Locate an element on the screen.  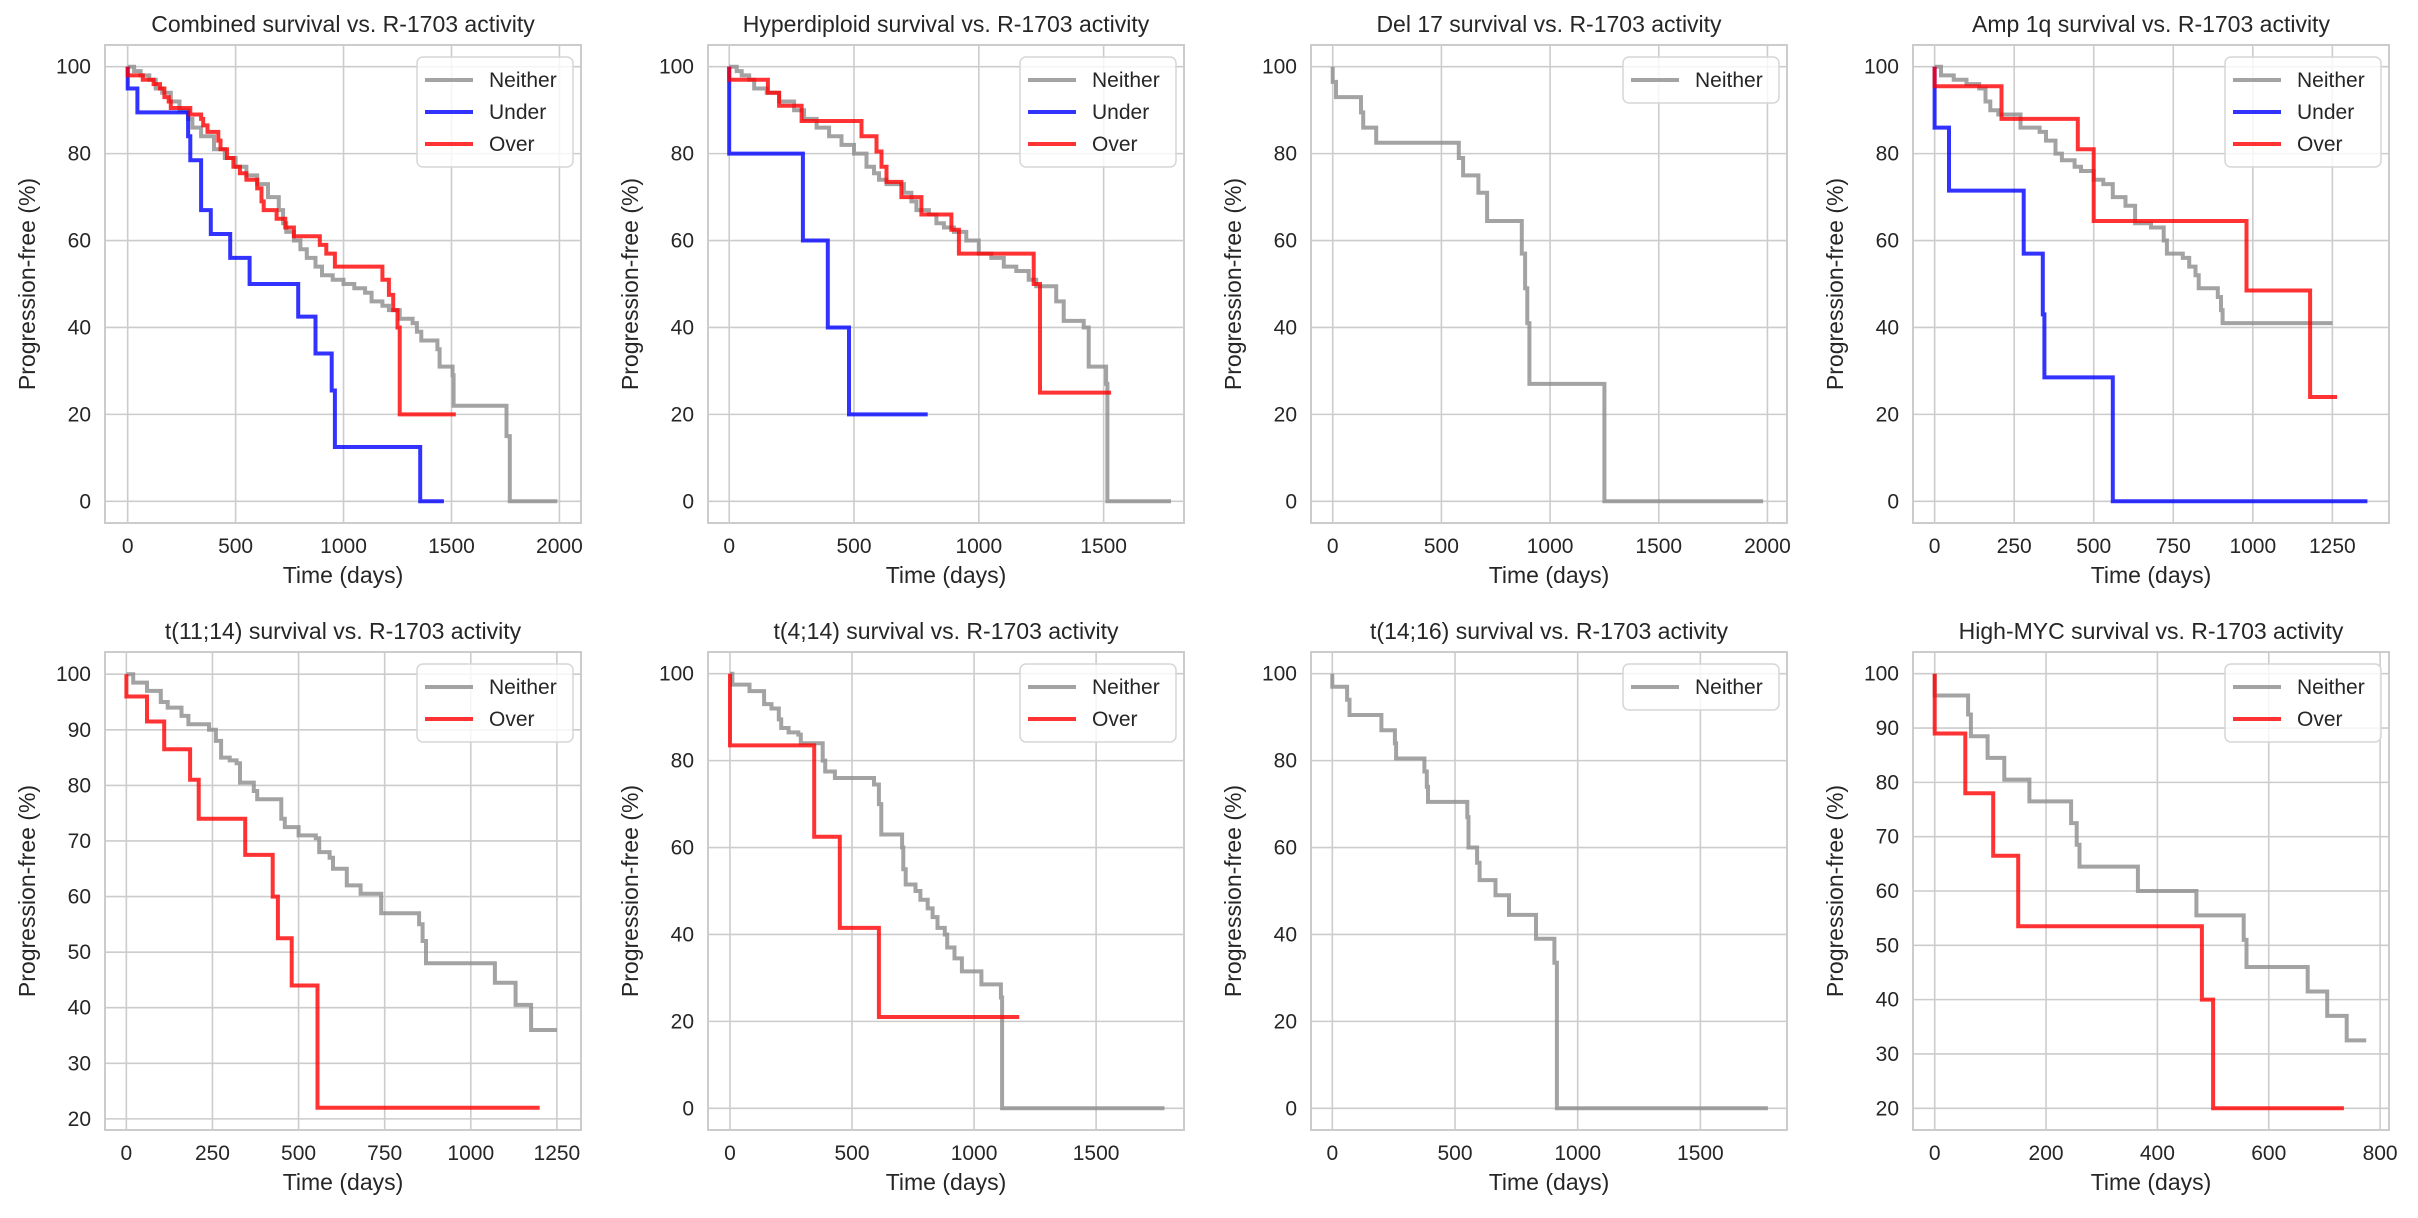
grid is located at coordinates (1549, 891).